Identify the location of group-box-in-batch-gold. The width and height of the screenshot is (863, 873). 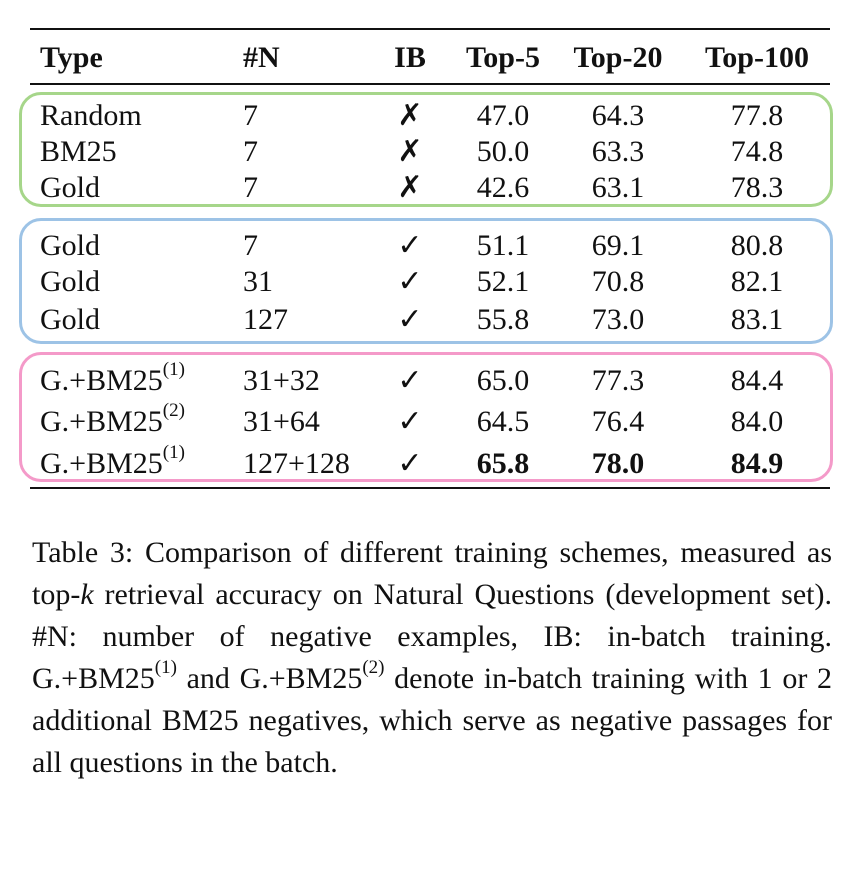
(426, 281).